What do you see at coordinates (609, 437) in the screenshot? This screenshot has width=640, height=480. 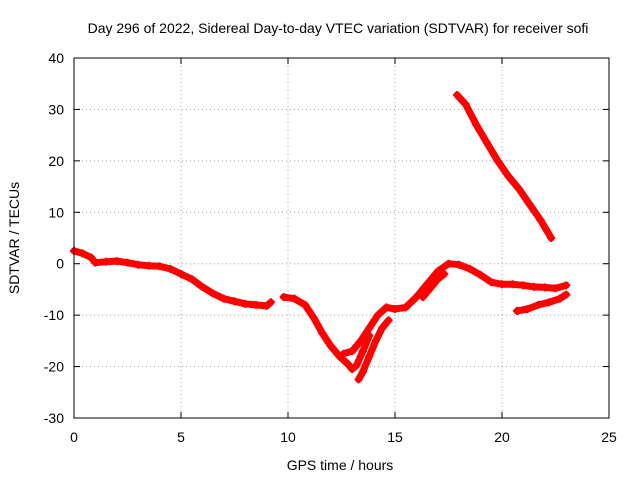 I see `x-tick-label: 25` at bounding box center [609, 437].